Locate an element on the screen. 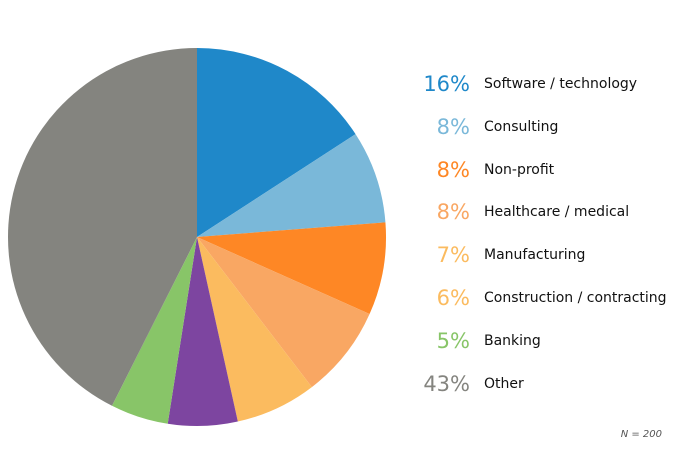 The width and height of the screenshot is (675, 458). legend-item: 43% Other is located at coordinates (467, 384).